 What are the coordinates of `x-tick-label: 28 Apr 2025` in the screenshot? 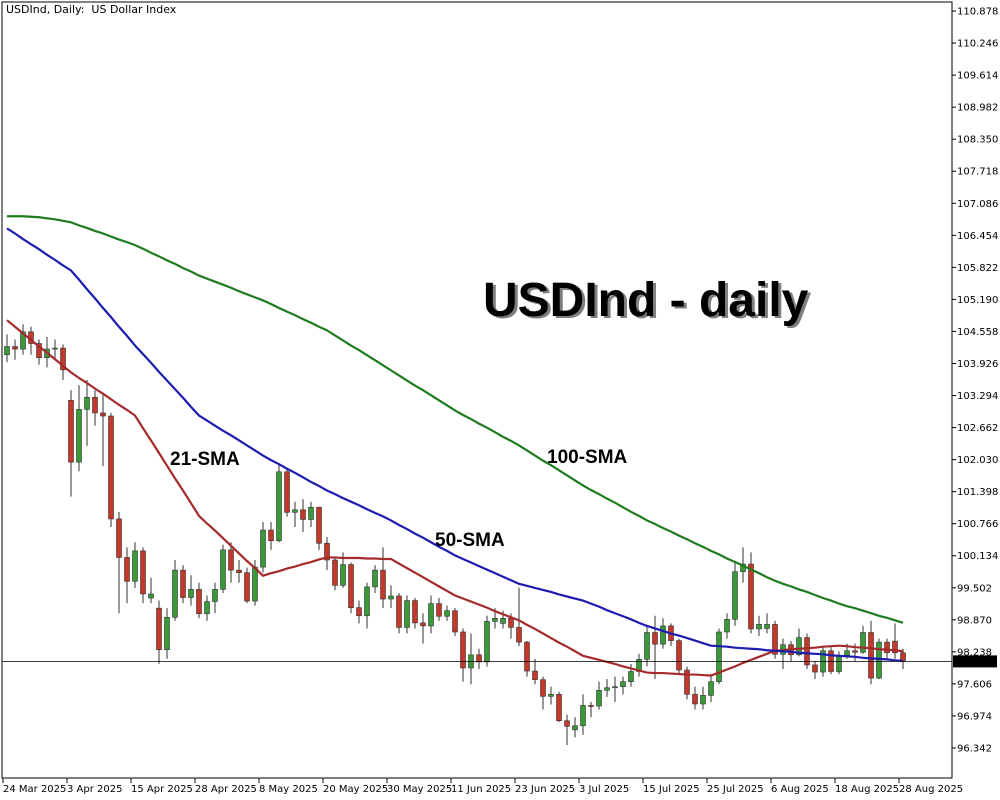 It's located at (226, 789).